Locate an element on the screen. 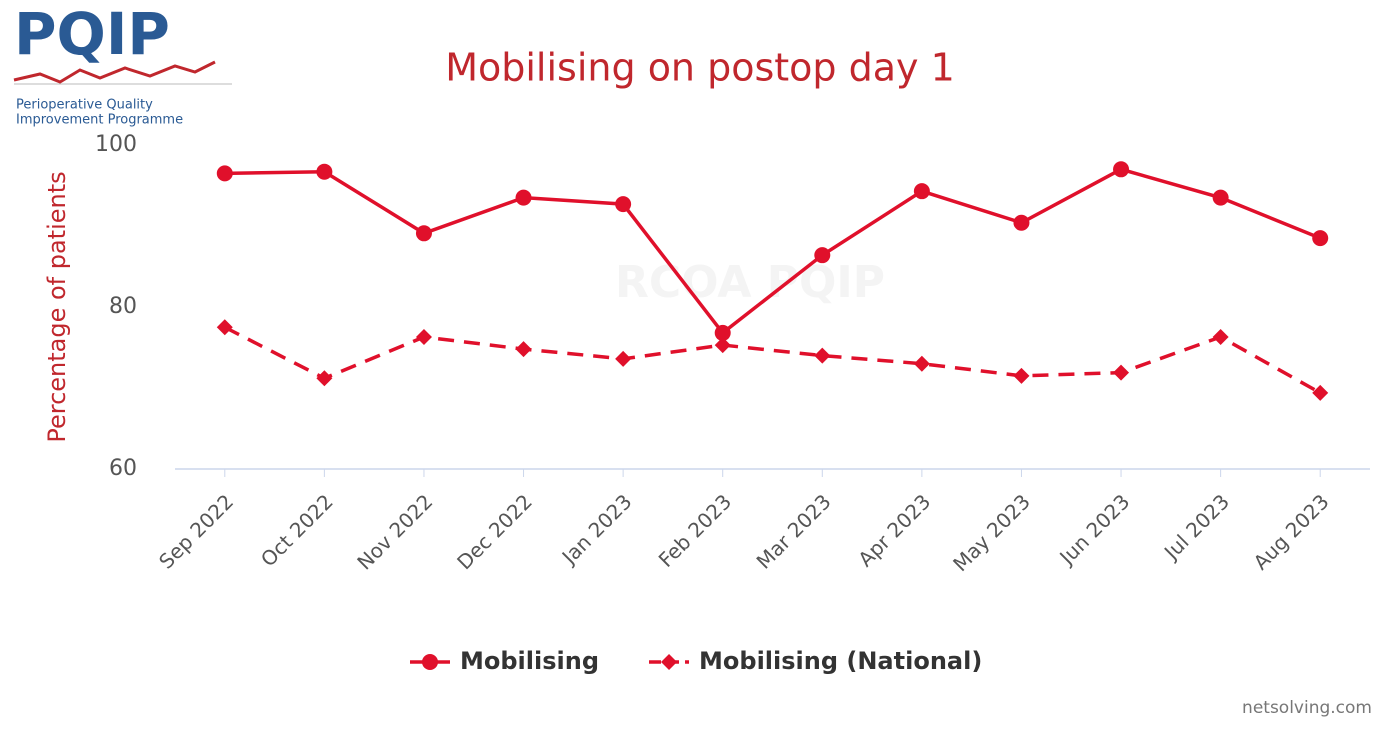 Image resolution: width=1376 pixels, height=731 pixels. x-tick-label: Dec 2022 is located at coordinates (494, 531).